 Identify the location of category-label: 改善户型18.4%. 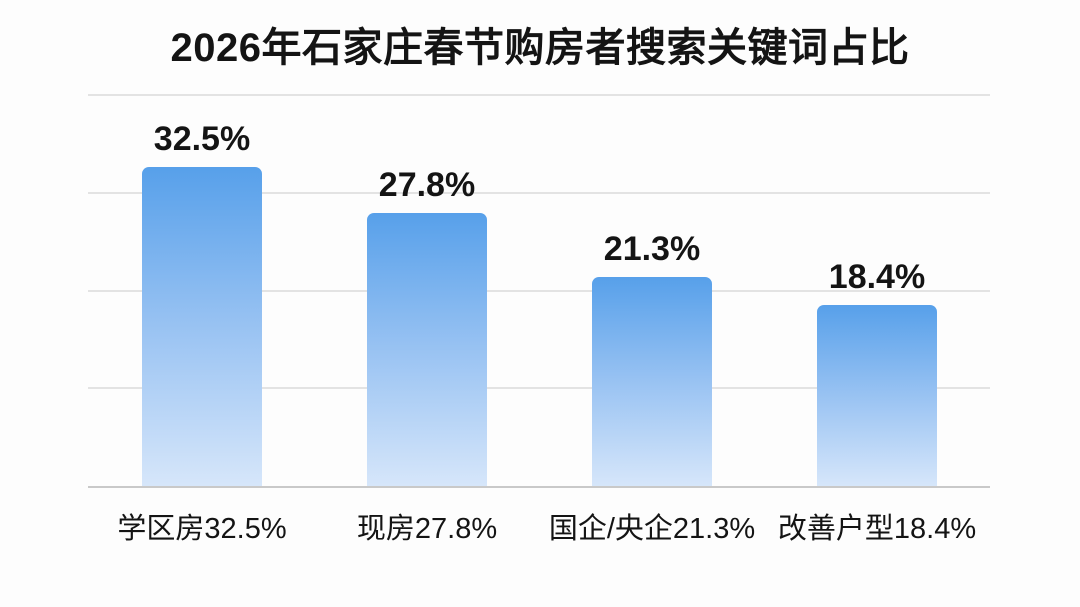
(877, 529).